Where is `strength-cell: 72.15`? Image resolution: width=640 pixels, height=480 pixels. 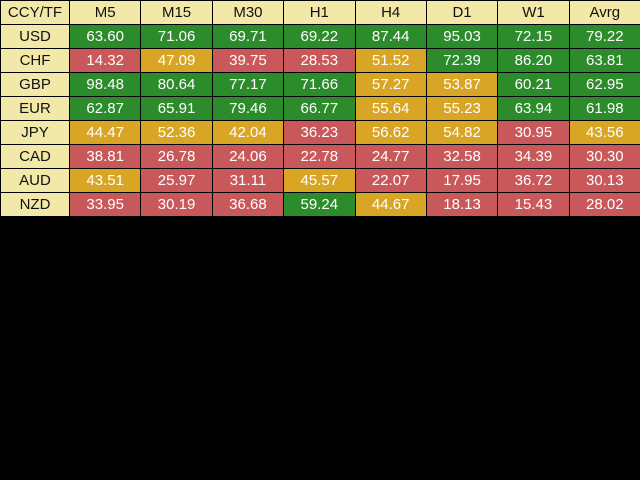 strength-cell: 72.15 is located at coordinates (533, 36).